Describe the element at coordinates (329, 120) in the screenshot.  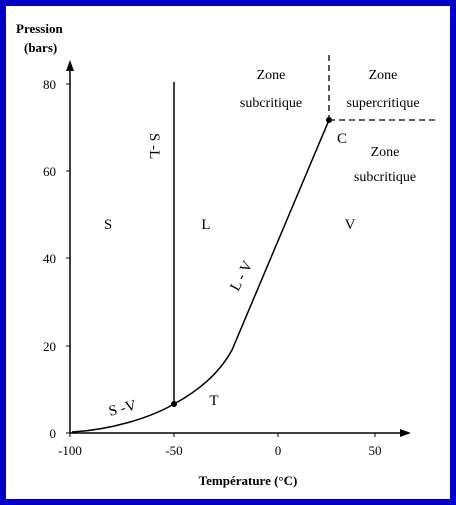
I see `critical-point-marker` at that location.